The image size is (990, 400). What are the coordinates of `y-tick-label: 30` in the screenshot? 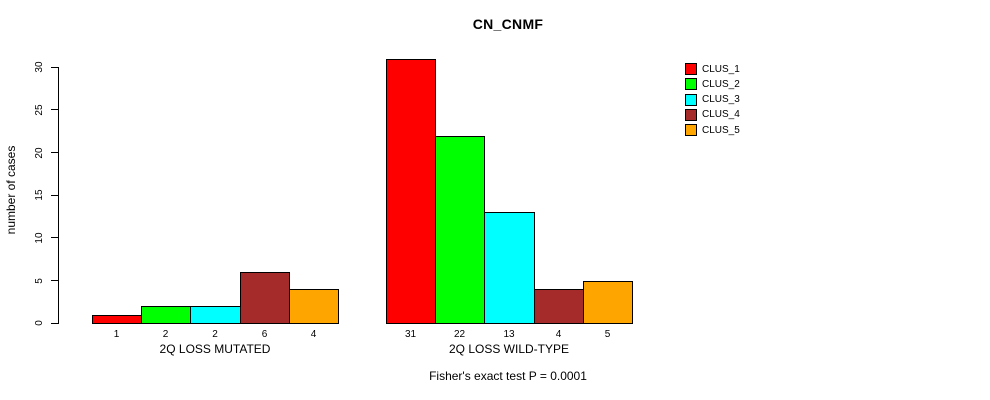 It's located at (39, 67).